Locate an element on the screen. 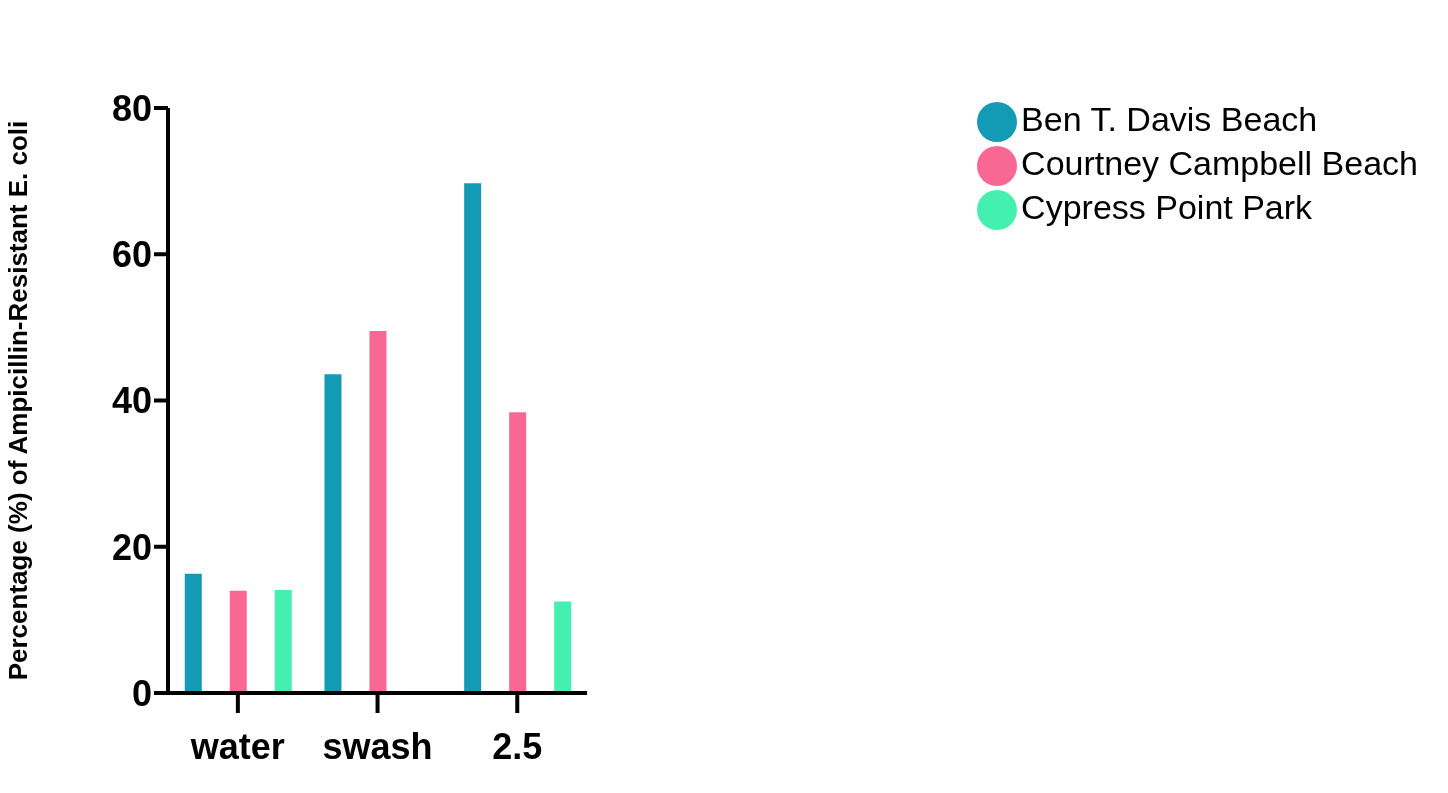 The width and height of the screenshot is (1448, 793). legend-label: Cypress Point Park is located at coordinates (1167, 207).